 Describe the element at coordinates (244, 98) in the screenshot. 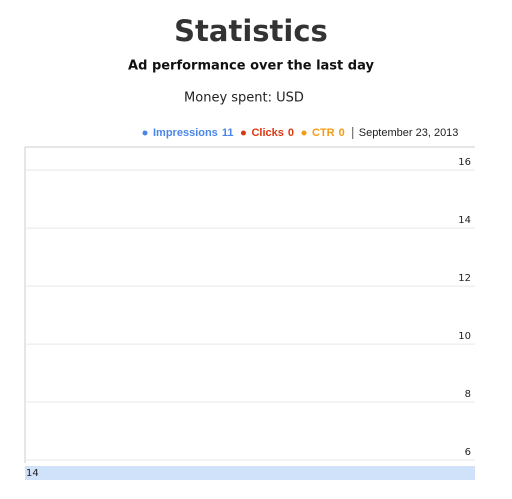

I see `money-spent: Money spent: USD` at that location.